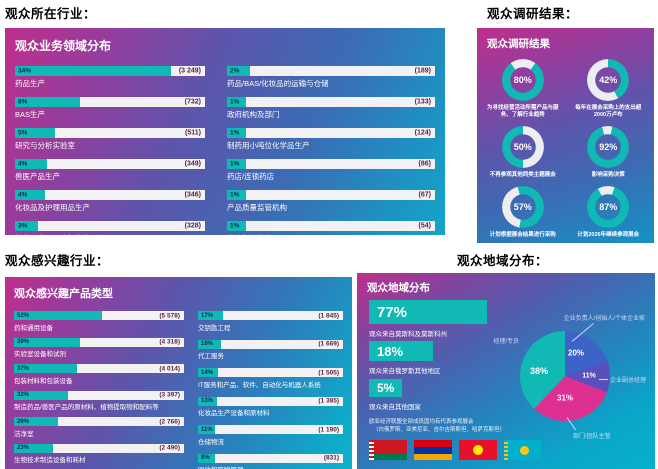  I want to click on bar-value: (2 766), so click(169, 421).